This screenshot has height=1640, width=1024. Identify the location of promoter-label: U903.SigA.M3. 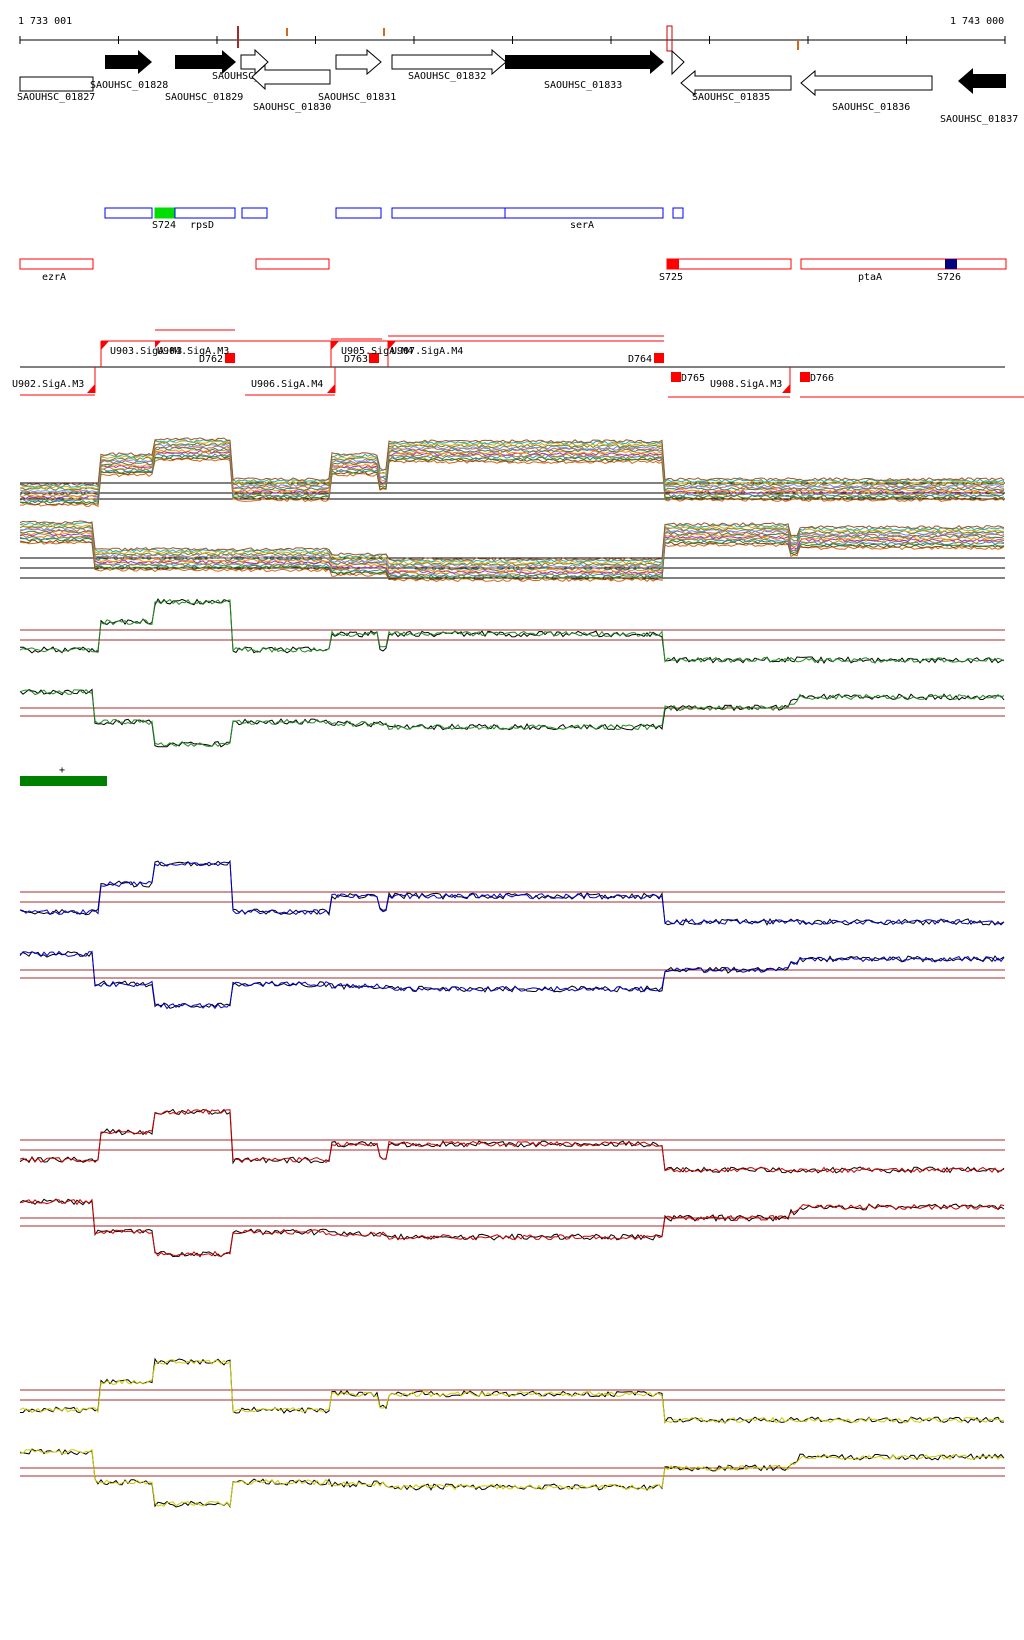
(146, 351).